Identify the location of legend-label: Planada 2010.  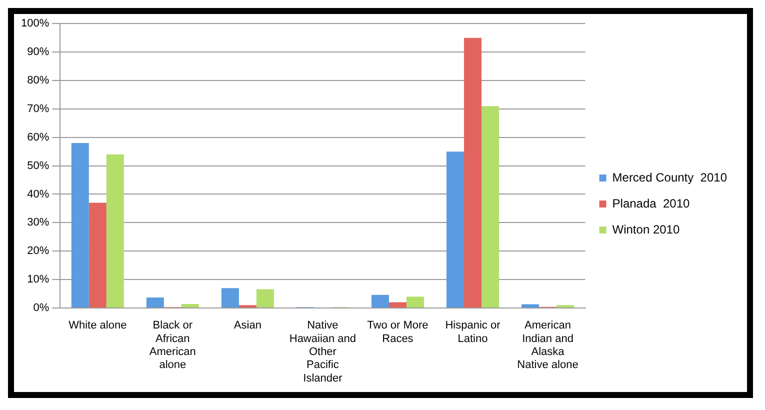
(651, 203).